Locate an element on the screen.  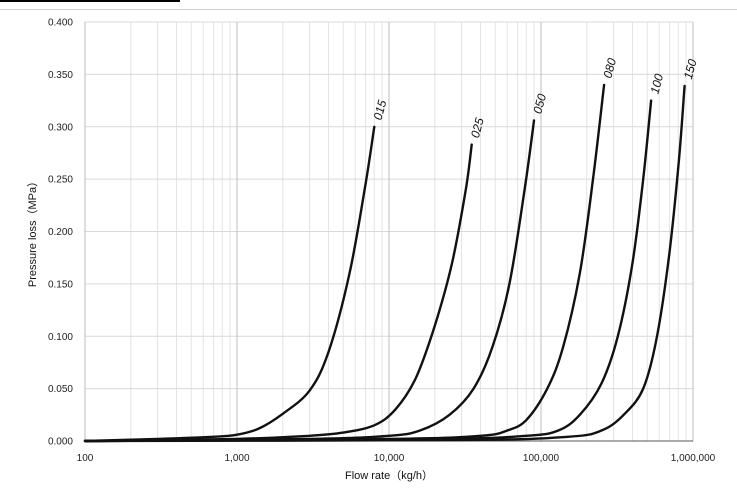
curve-label-050: 050 is located at coordinates (539, 103).